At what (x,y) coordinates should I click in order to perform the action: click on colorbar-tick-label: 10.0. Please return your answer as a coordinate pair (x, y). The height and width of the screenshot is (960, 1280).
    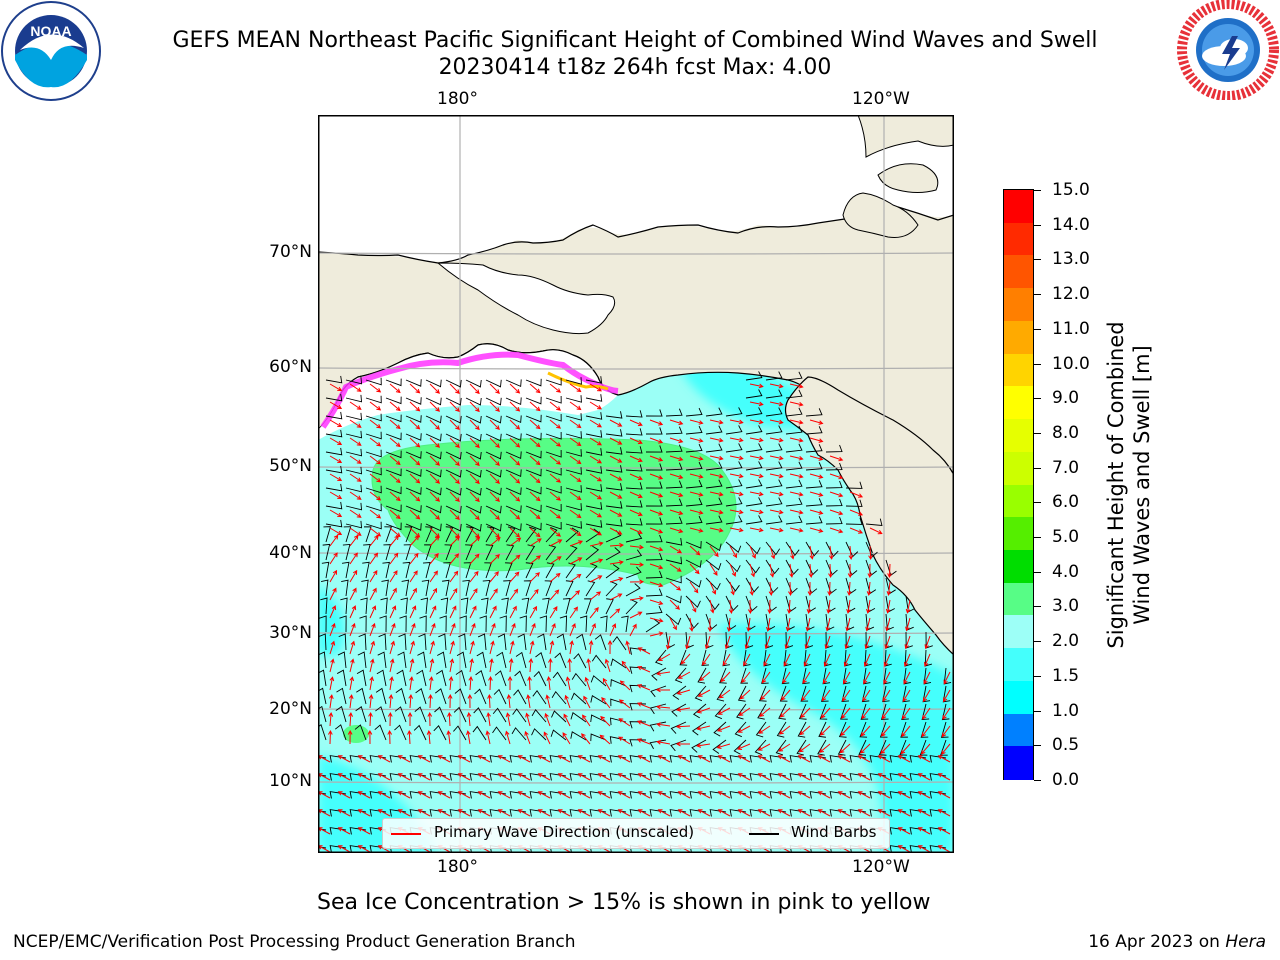
    Looking at the image, I should click on (1071, 363).